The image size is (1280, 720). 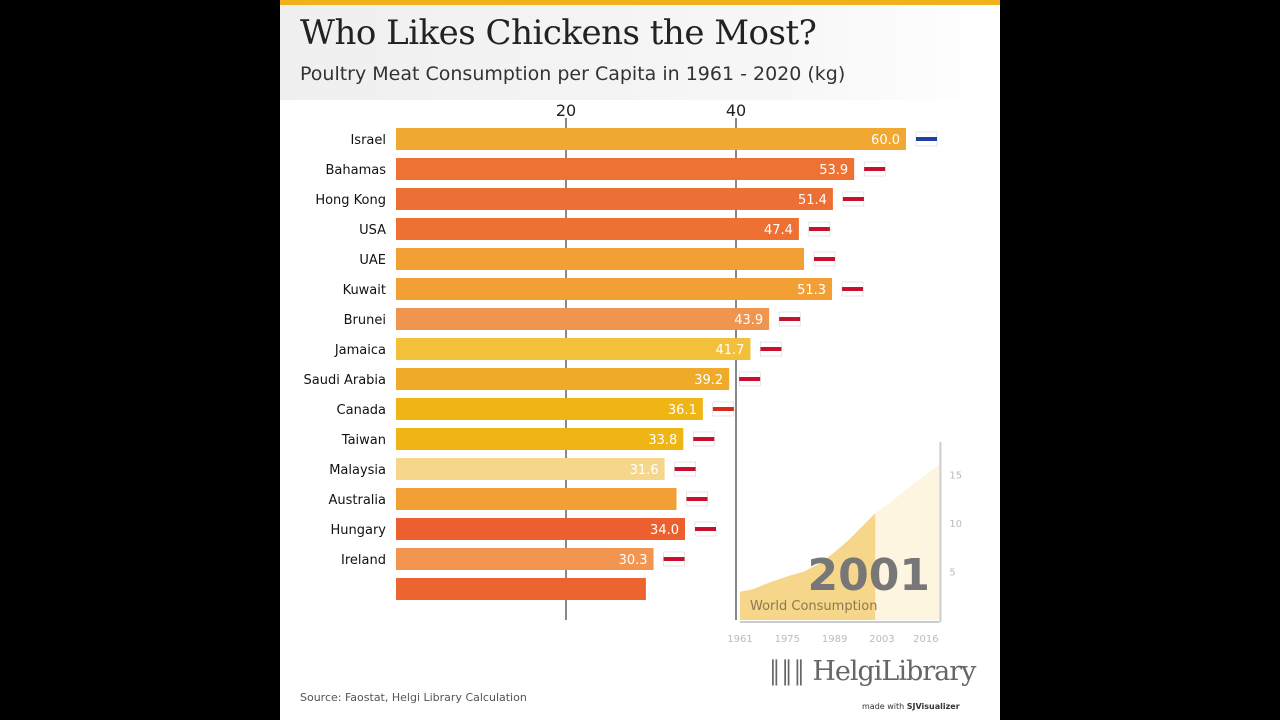 I want to click on hungary-flag-icon-stripe, so click(x=705, y=529).